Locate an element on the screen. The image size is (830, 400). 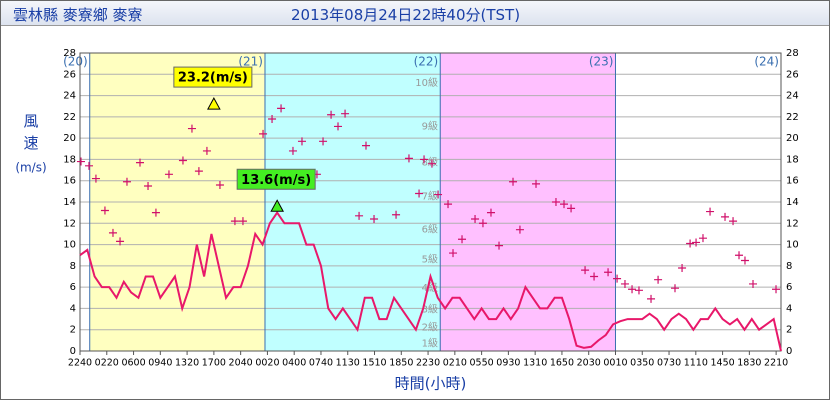
x-tick-label: 1310 is located at coordinates (535, 363).